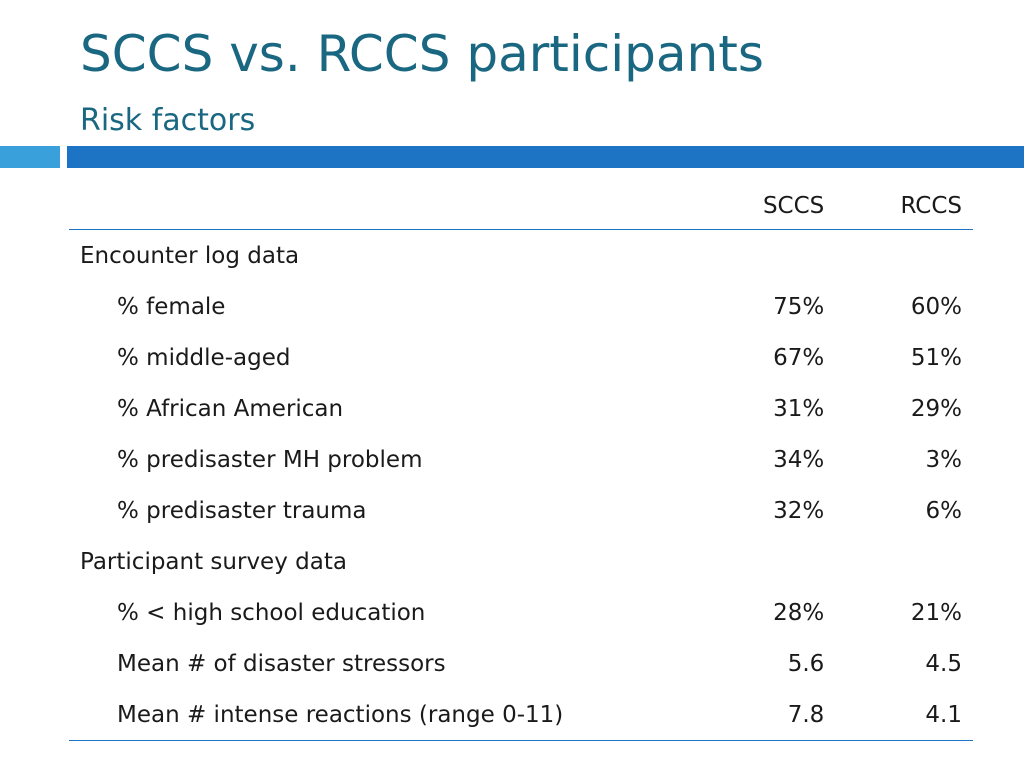 Image resolution: width=1024 pixels, height=768 pixels. Describe the element at coordinates (230, 408) in the screenshot. I see `row-label: % African American` at that location.